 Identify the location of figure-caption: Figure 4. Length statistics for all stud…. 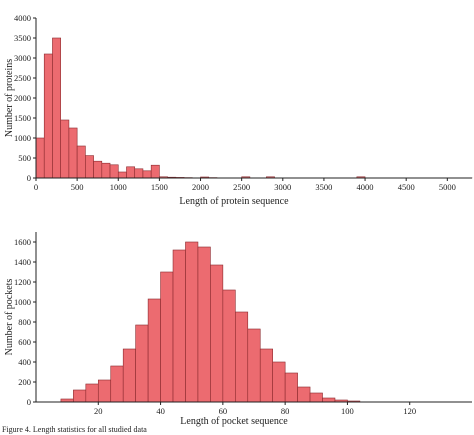
(74, 429).